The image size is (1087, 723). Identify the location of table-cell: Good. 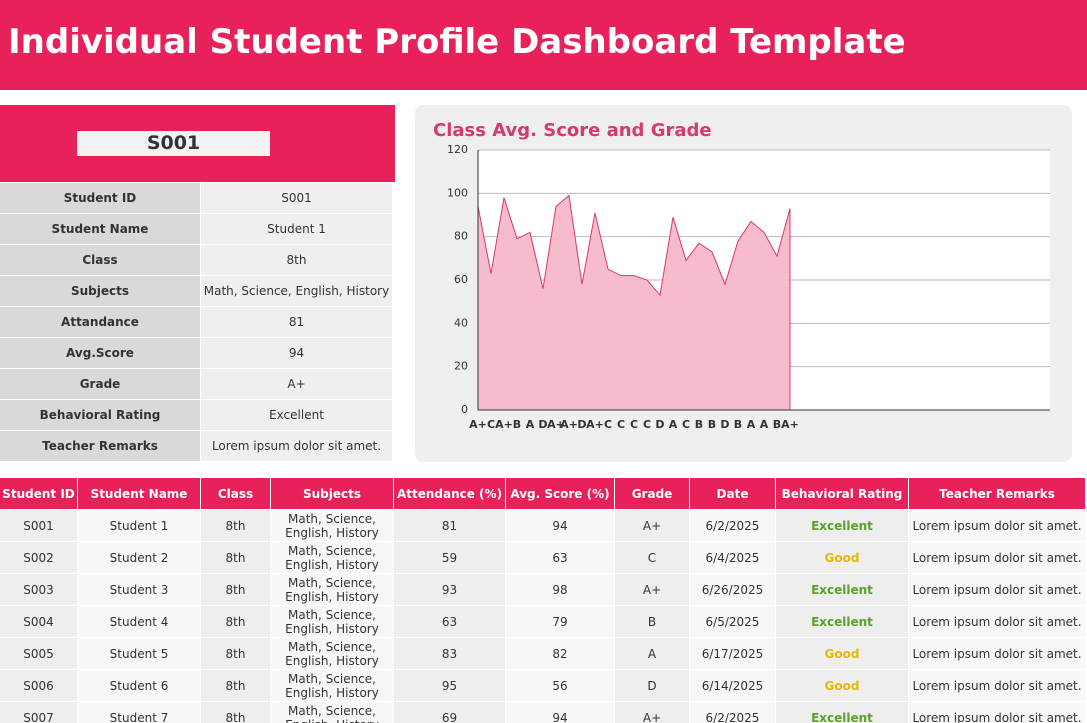
(842, 653).